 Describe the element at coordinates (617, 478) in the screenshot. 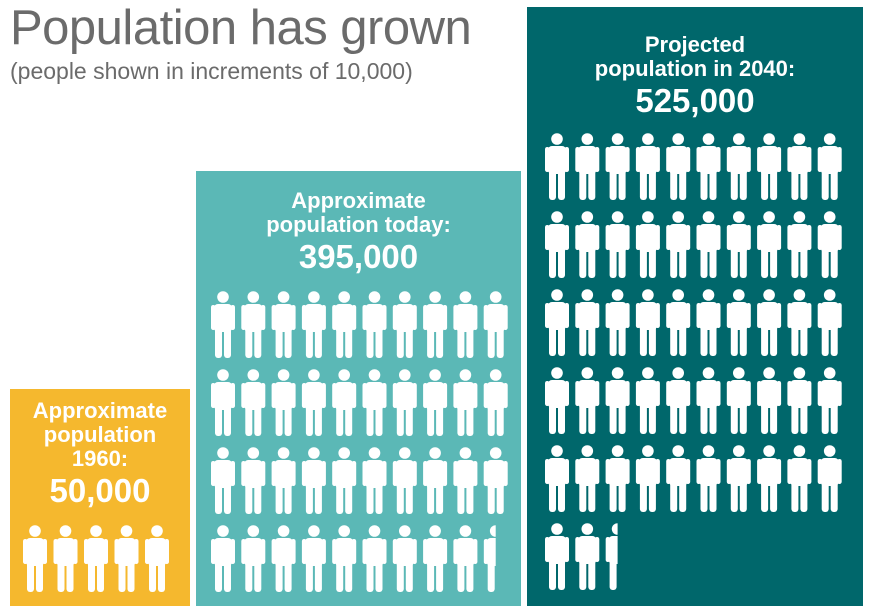

I see `2040-person-43` at that location.